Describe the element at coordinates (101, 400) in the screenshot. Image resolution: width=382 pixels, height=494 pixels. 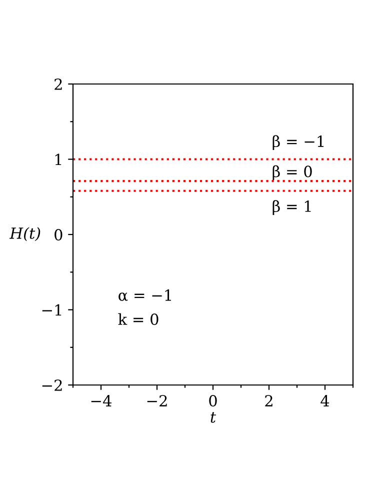
I see `x-tick-label: −4` at that location.